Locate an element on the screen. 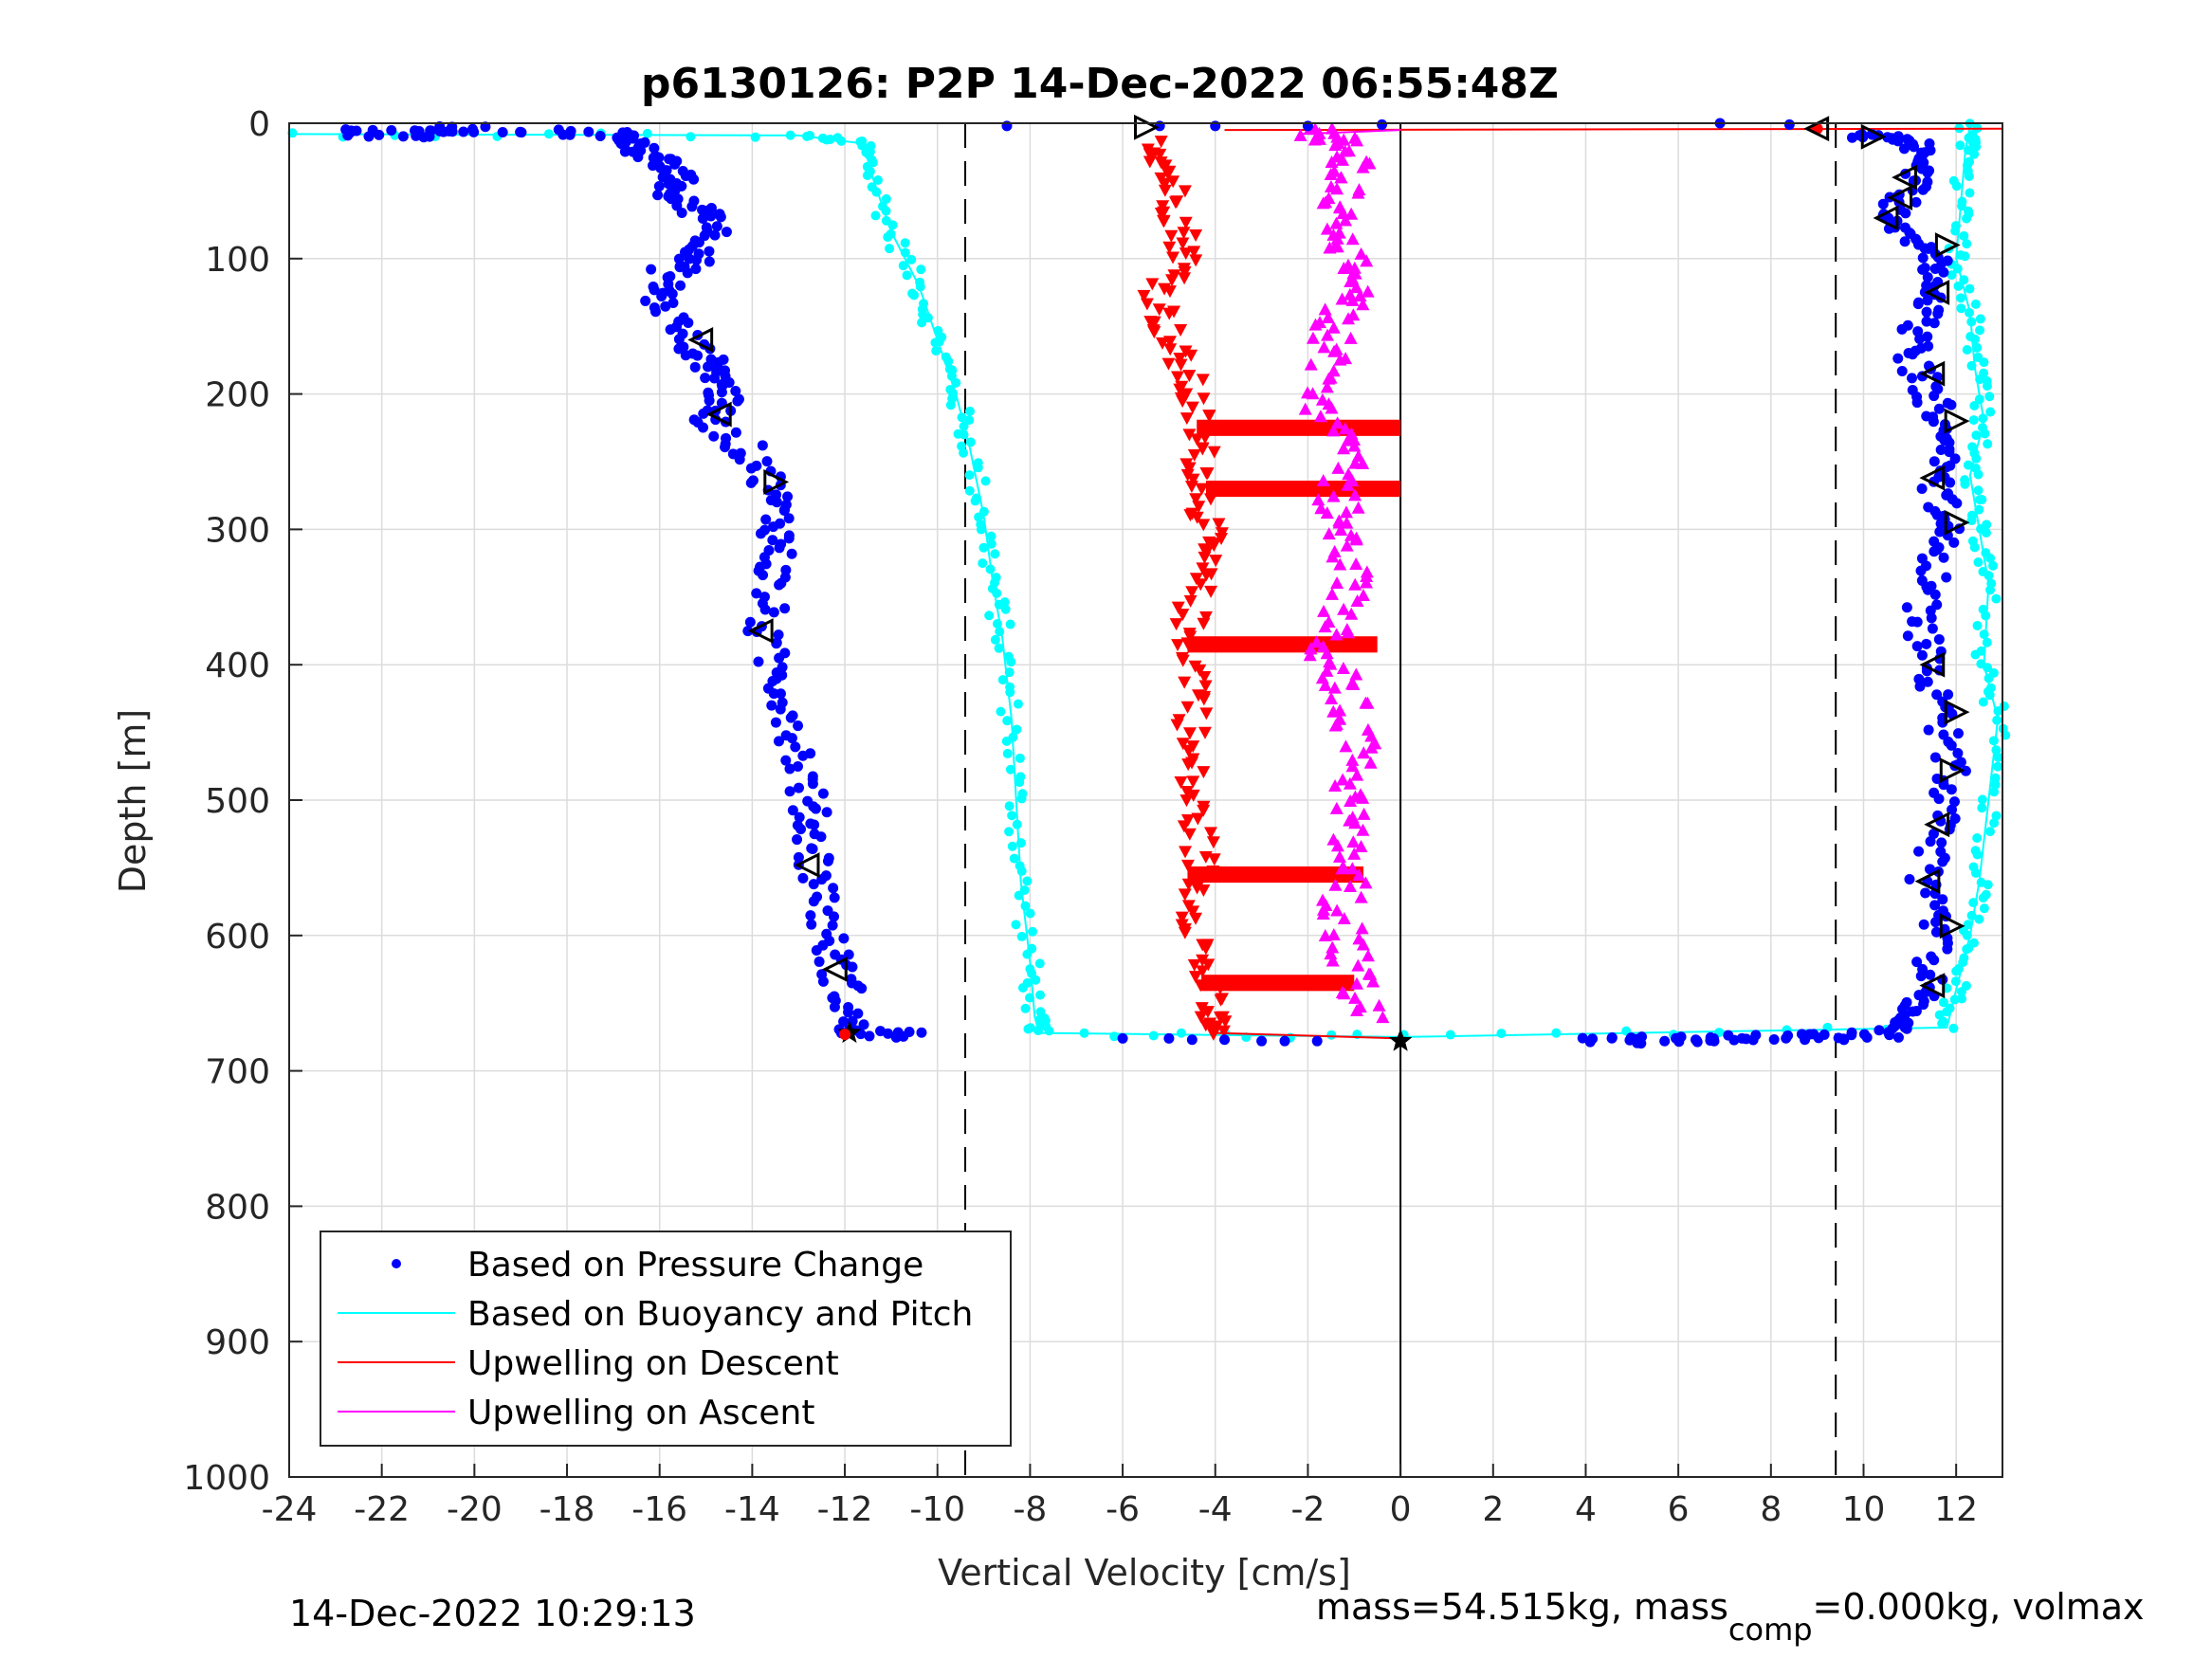  footer-timestamp: 14-Dec-2022 10:29:13 is located at coordinates (492, 1613).